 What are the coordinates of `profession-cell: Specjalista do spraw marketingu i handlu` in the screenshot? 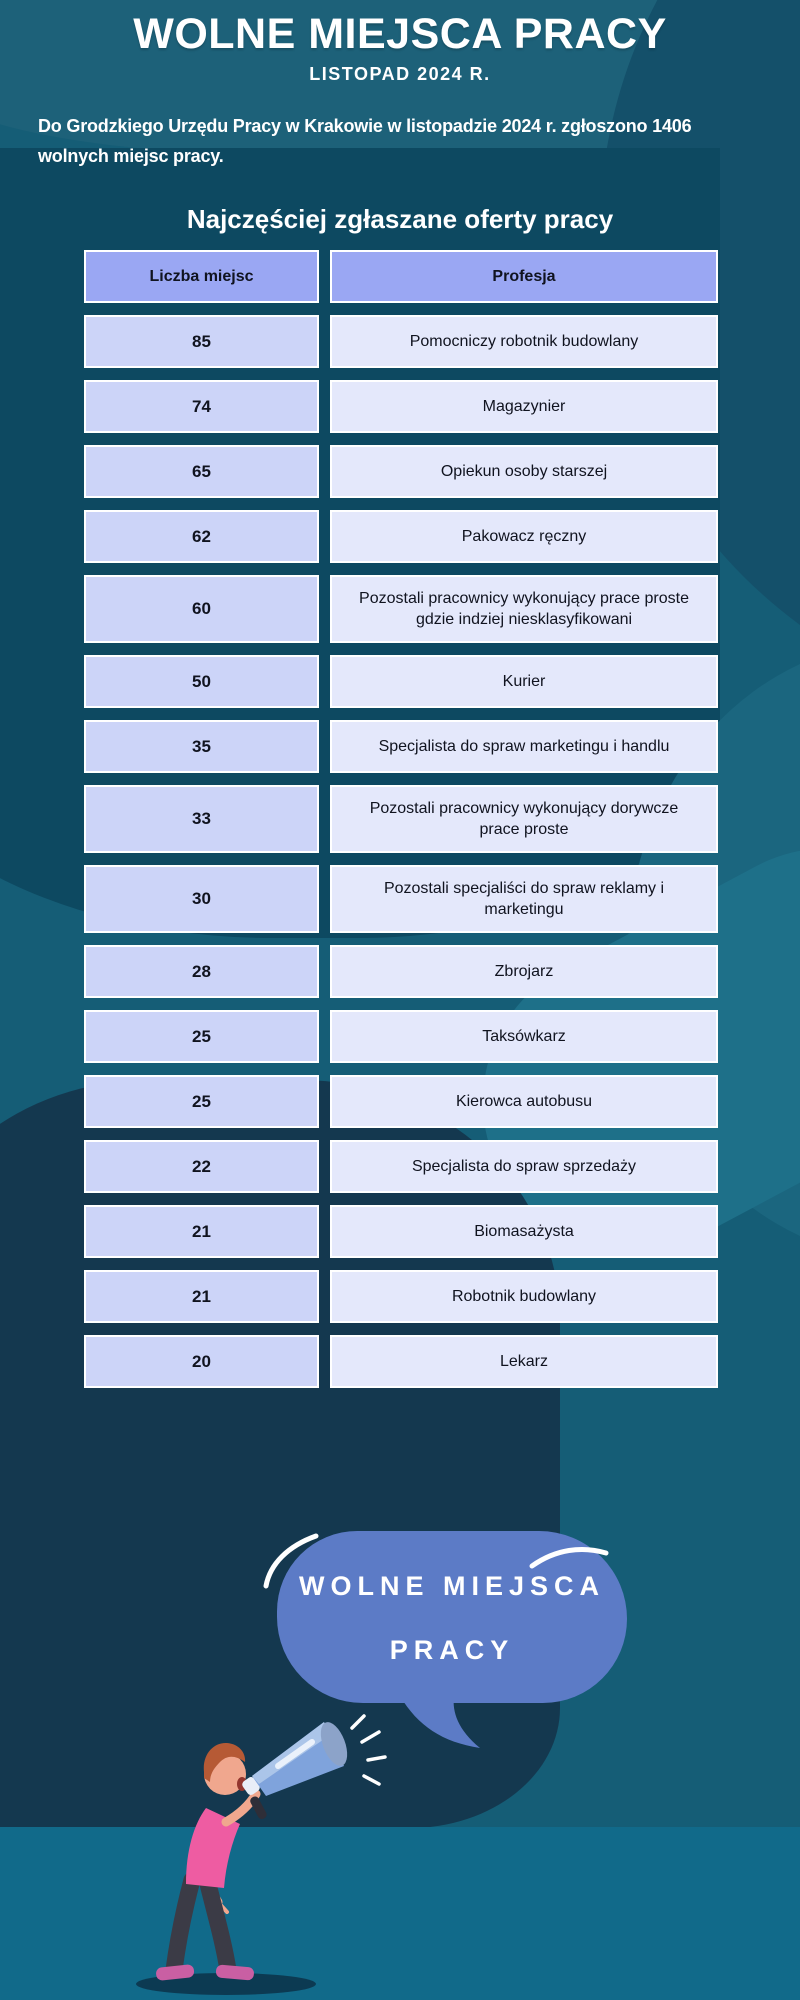 It's located at (524, 746).